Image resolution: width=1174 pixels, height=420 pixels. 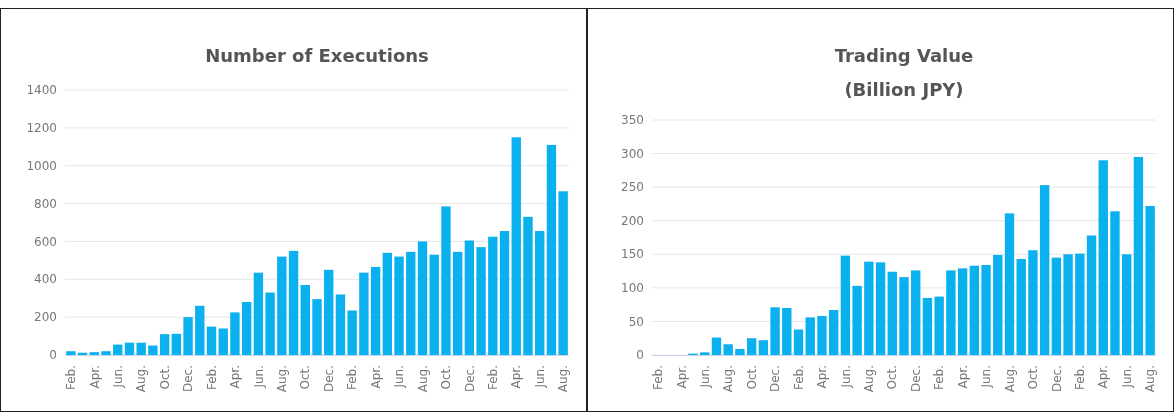 I want to click on chart-title: Trading Value (Billion JPY), so click(x=904, y=72).